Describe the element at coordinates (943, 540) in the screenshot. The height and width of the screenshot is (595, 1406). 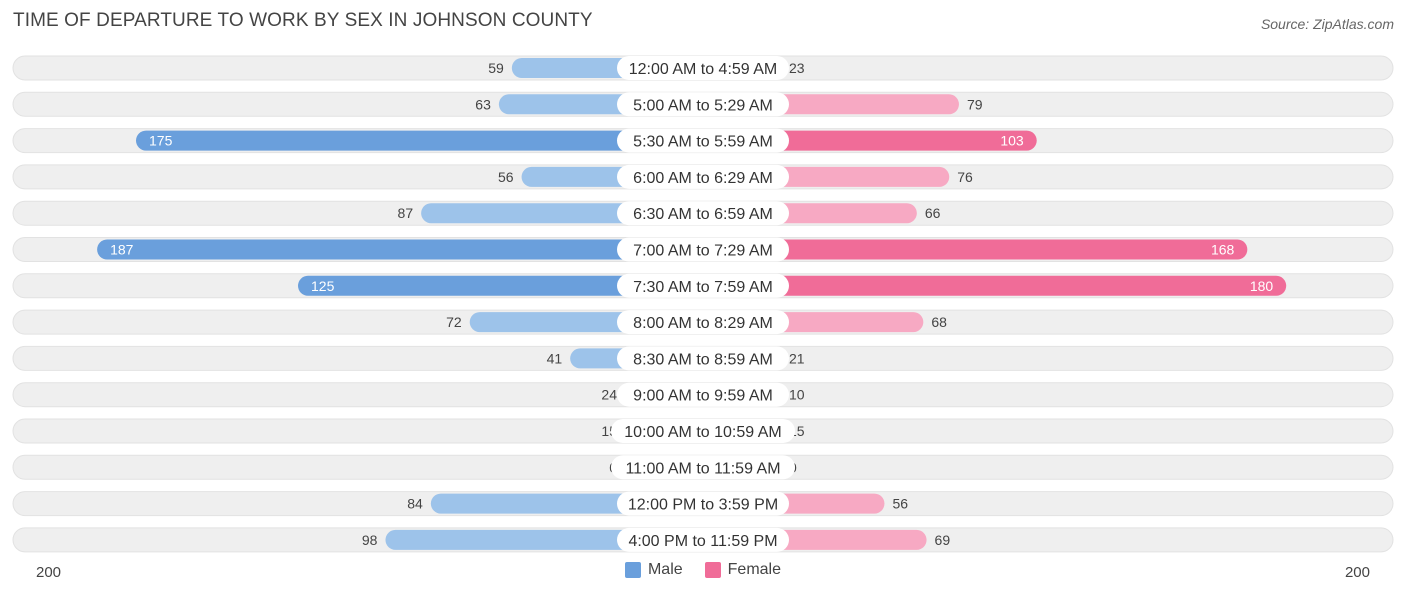
I see `data-label-female: 69` at that location.